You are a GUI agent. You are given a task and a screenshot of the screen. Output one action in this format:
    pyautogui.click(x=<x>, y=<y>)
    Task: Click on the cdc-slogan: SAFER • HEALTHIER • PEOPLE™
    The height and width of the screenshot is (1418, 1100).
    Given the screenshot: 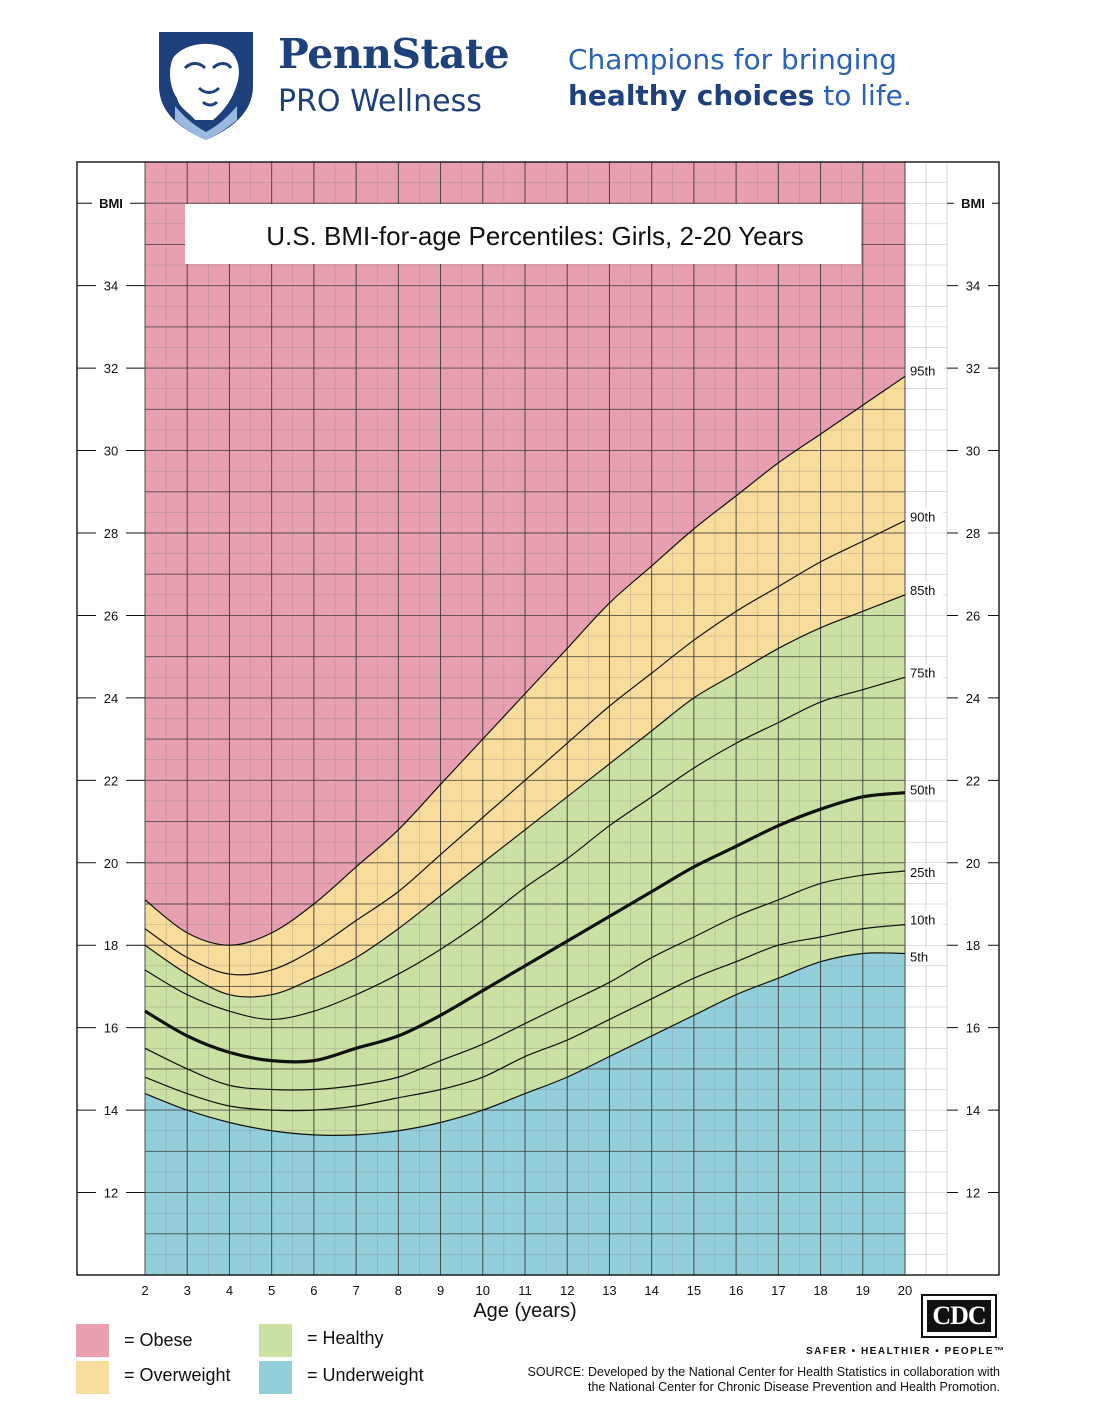 What is the action you would take?
    pyautogui.click(x=906, y=1351)
    